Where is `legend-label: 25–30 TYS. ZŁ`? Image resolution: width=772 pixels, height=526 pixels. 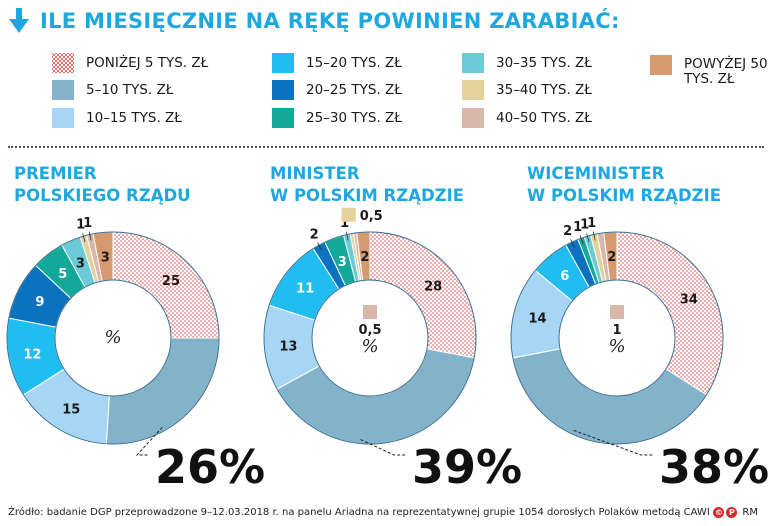
legend-label: 25–30 TYS. ZŁ is located at coordinates (354, 118).